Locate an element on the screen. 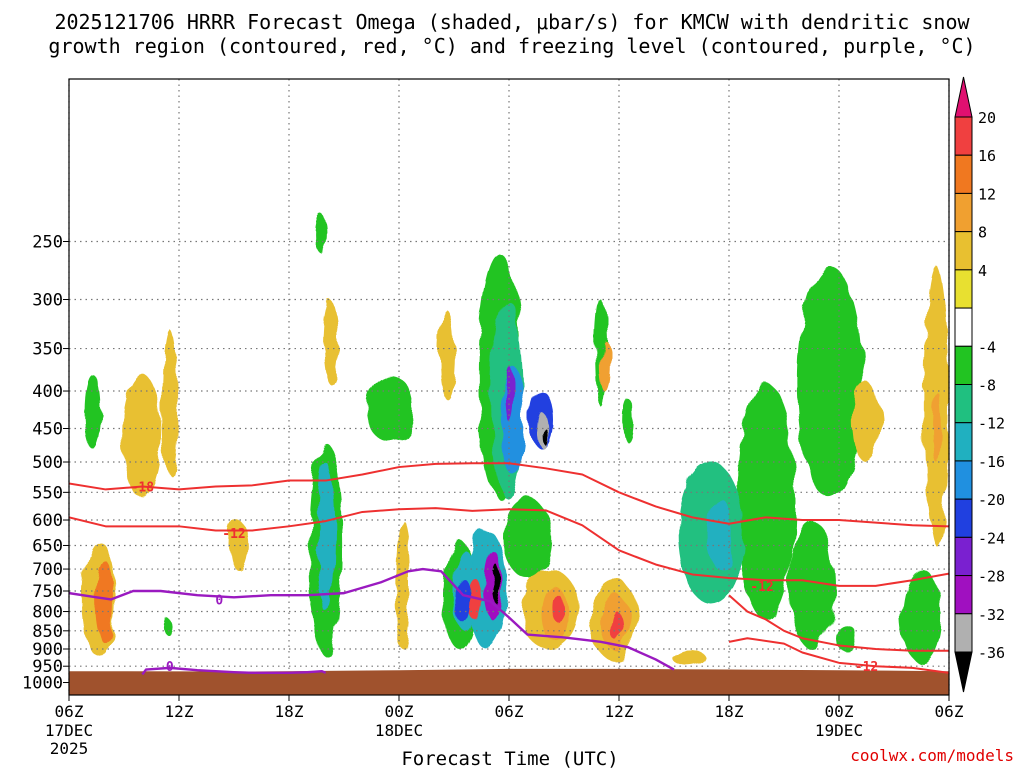 The height and width of the screenshot is (768, 1024). x-tick-date-7: 19DEC is located at coordinates (839, 730).